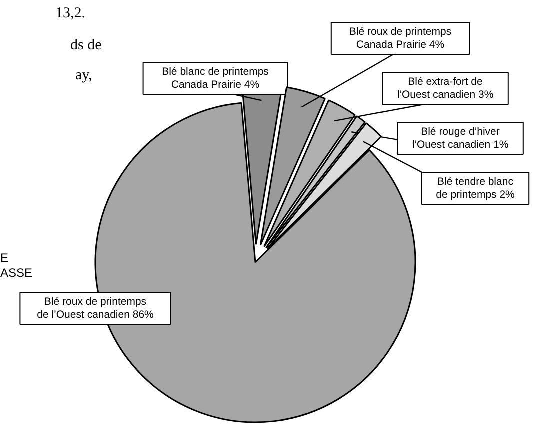 This screenshot has width=540, height=430. I want to click on slice-label: Blé roux de printemps Canada Prairie 4%, so click(400, 39).